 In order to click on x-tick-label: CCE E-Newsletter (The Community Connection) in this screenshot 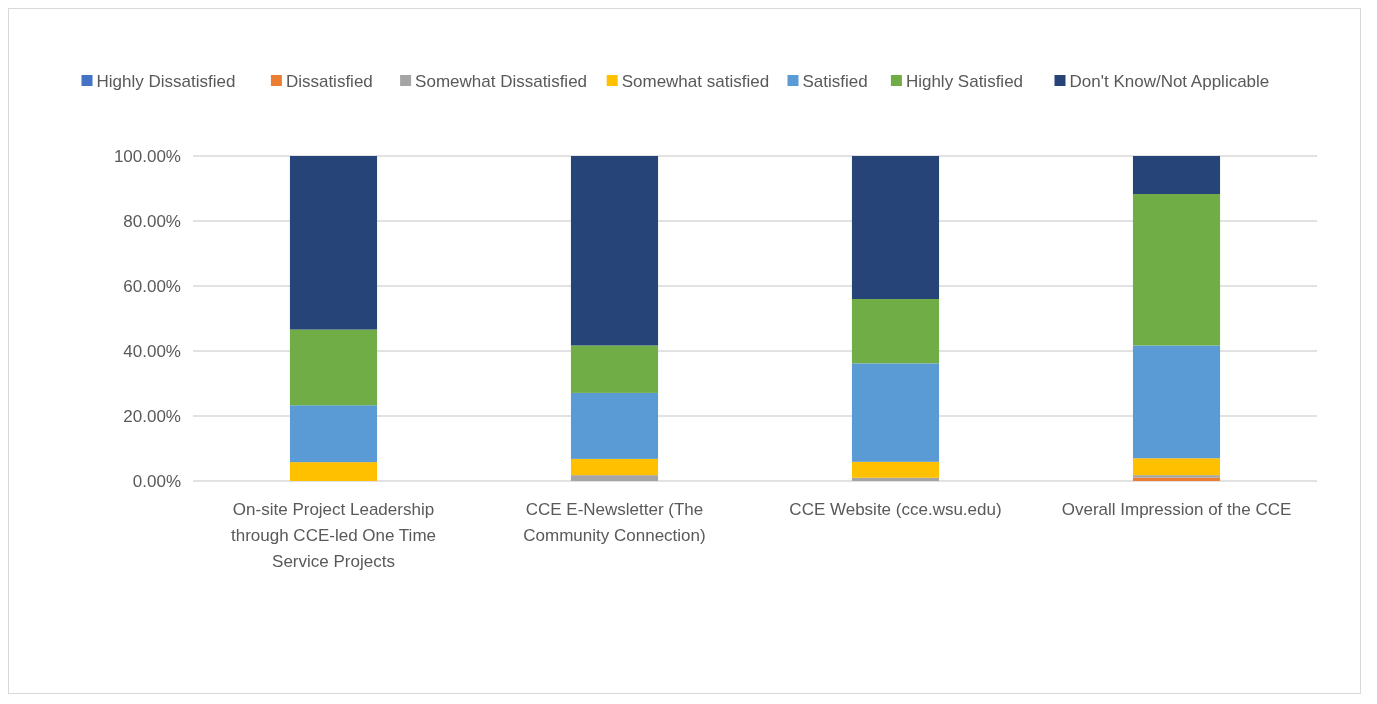, I will do `click(614, 522)`.